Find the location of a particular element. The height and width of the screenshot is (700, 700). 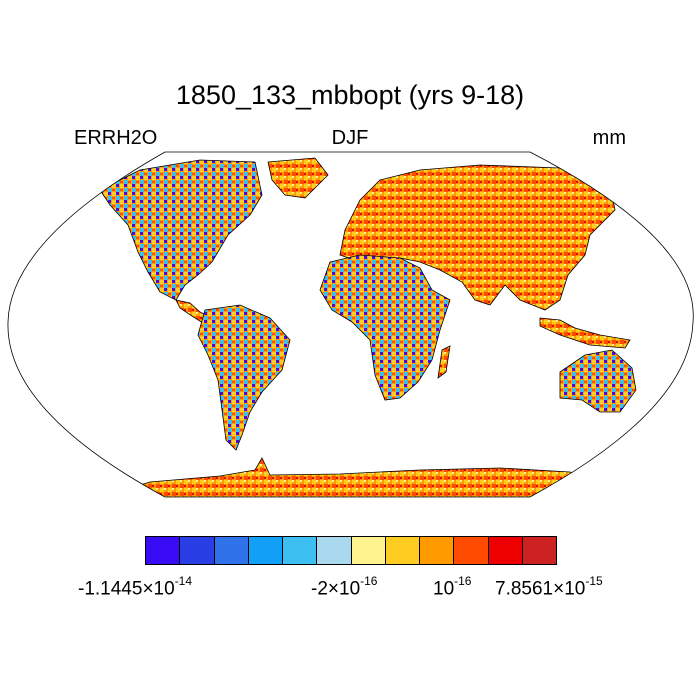

colorbar is located at coordinates (351, 550).